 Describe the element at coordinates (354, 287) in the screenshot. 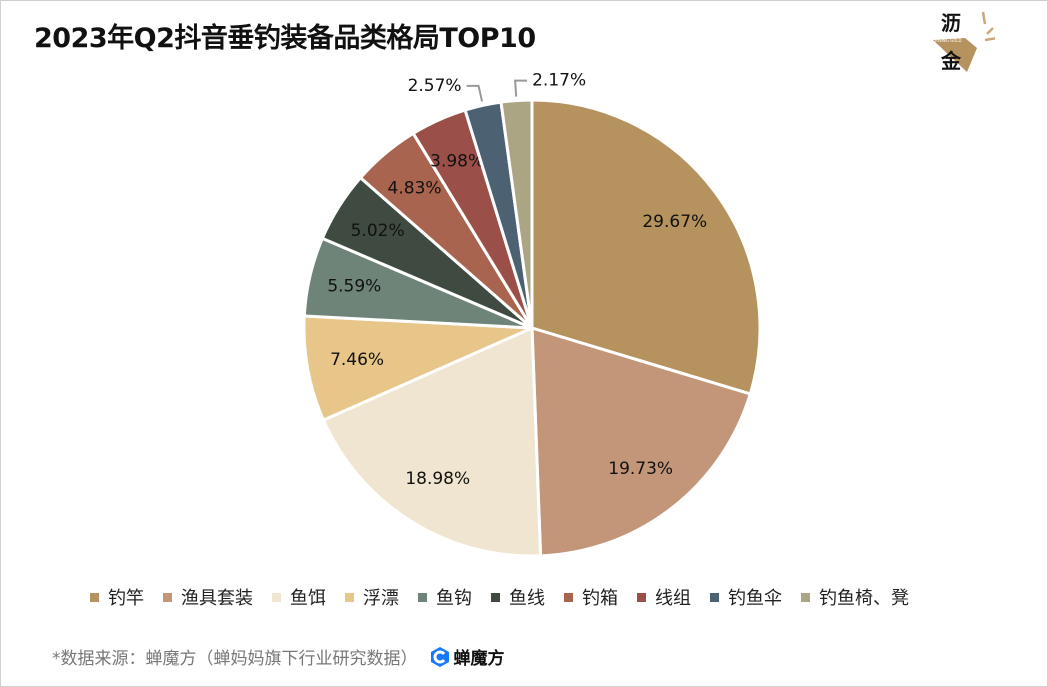

I see `data-label-4: 5.59%` at that location.